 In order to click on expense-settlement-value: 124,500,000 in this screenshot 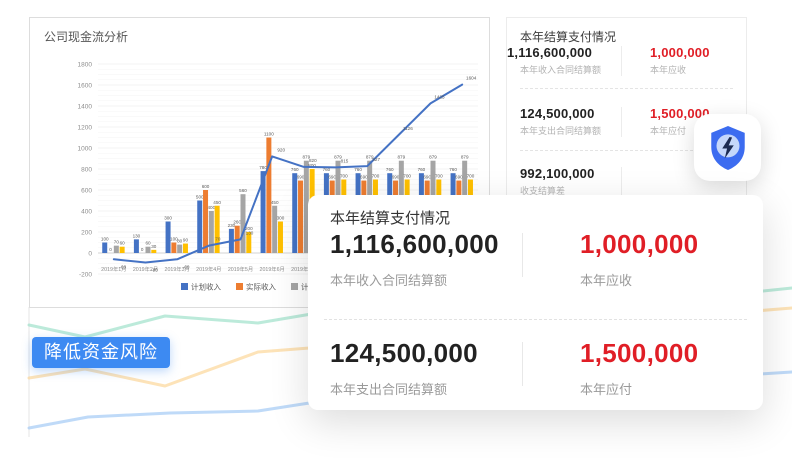, I will do `click(557, 113)`.